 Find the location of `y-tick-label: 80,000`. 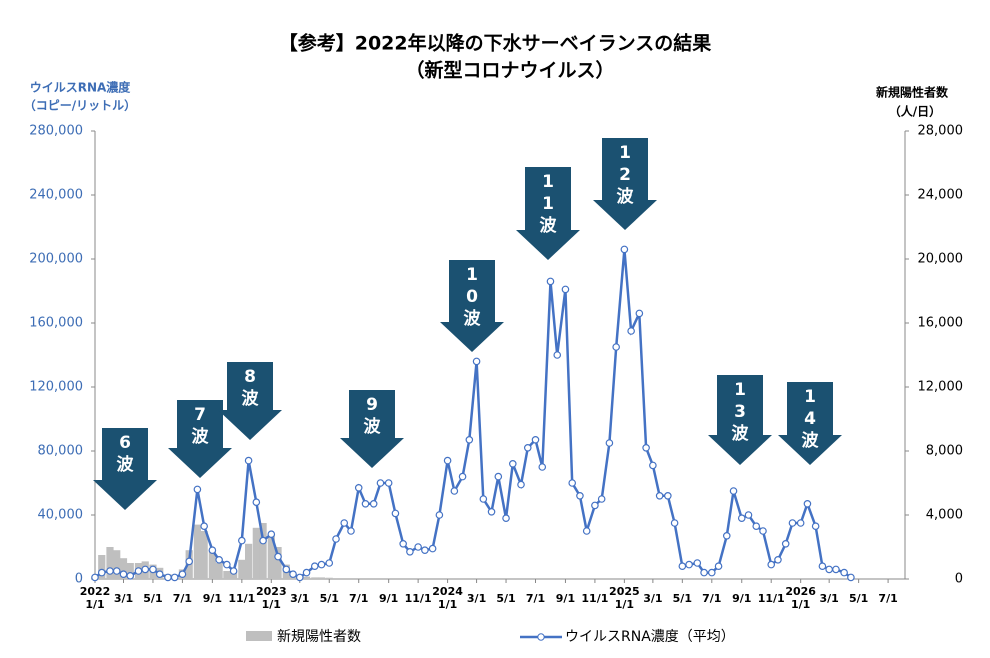

y-tick-label: 80,000 is located at coordinates (61, 451).